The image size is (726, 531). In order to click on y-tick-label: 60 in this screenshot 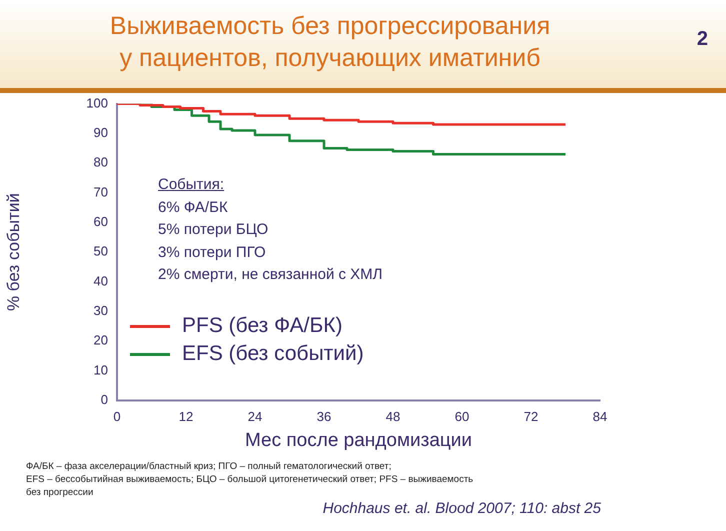, I will do `click(101, 222)`.